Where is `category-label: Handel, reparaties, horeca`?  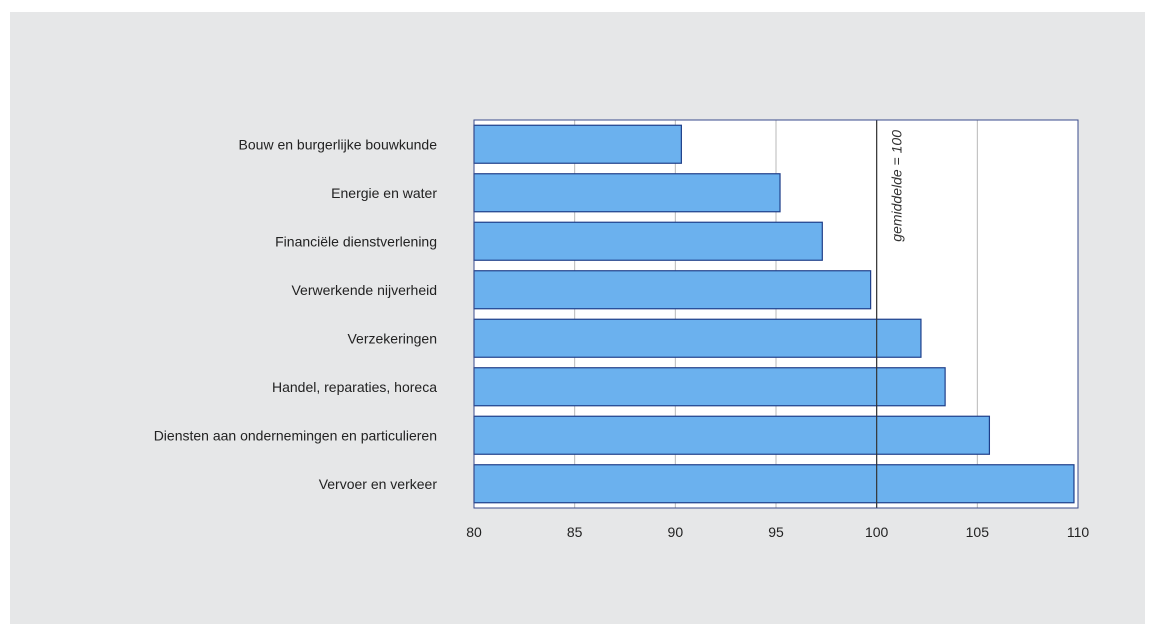
category-label: Handel, reparaties, horeca is located at coordinates (354, 387).